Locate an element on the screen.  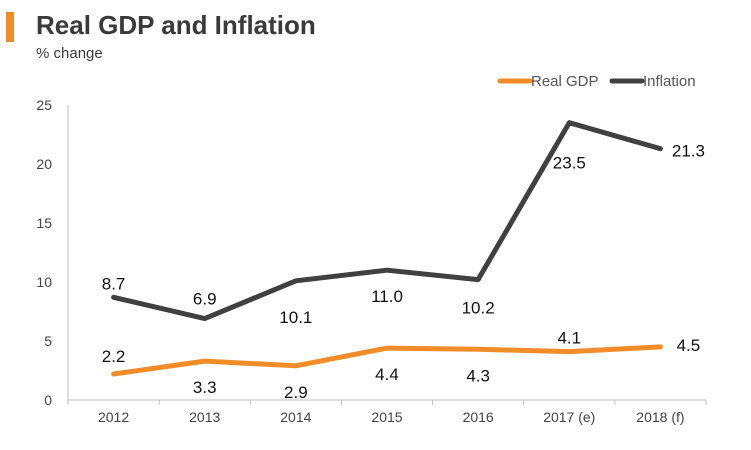
title-accent-bar is located at coordinates (10, 27).